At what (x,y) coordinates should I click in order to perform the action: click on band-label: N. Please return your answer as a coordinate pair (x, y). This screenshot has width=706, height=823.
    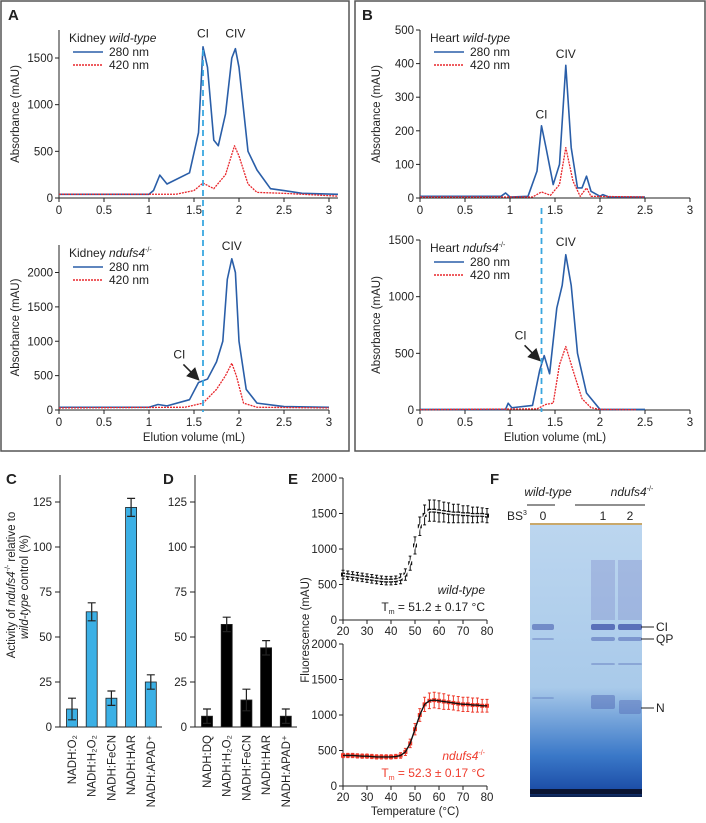
    Looking at the image, I should click on (660, 708).